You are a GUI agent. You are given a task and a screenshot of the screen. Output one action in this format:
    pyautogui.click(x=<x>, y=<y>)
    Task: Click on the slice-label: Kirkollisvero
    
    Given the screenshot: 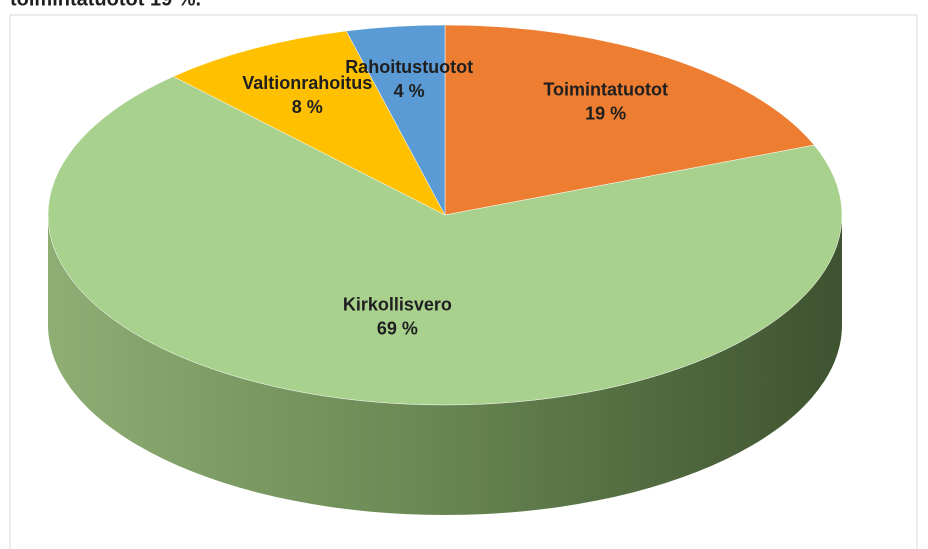 What is the action you would take?
    pyautogui.click(x=397, y=305)
    